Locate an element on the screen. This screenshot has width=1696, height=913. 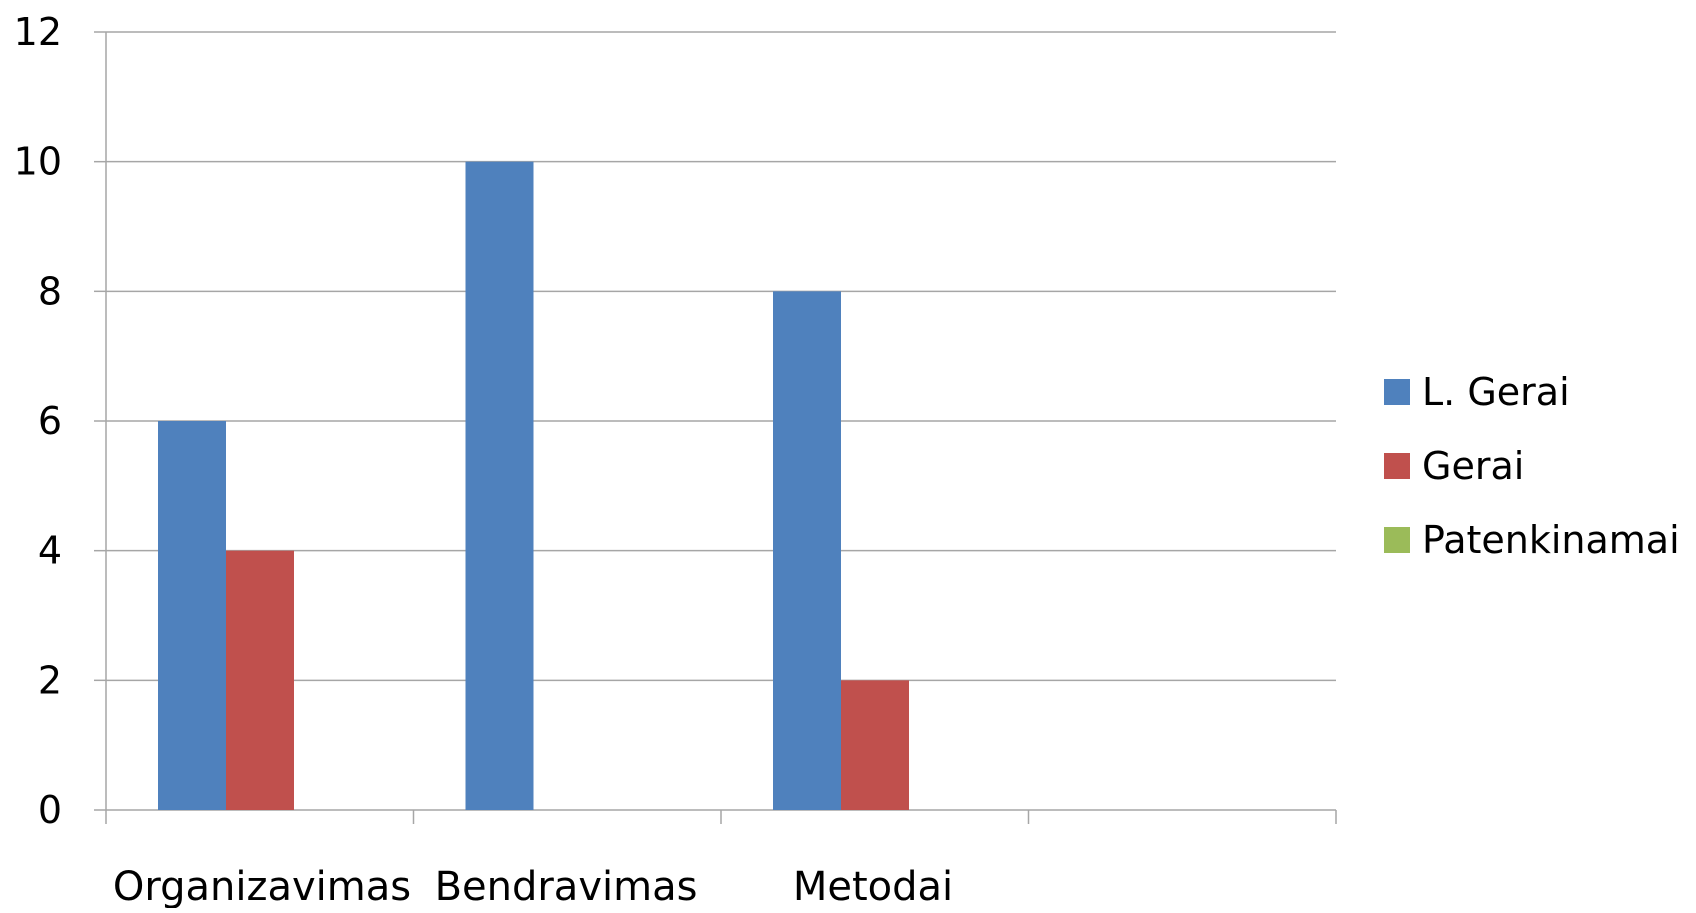
y-axis-tick-labels: 0 2 4 6 8 10 12 is located at coordinates (38, 421).